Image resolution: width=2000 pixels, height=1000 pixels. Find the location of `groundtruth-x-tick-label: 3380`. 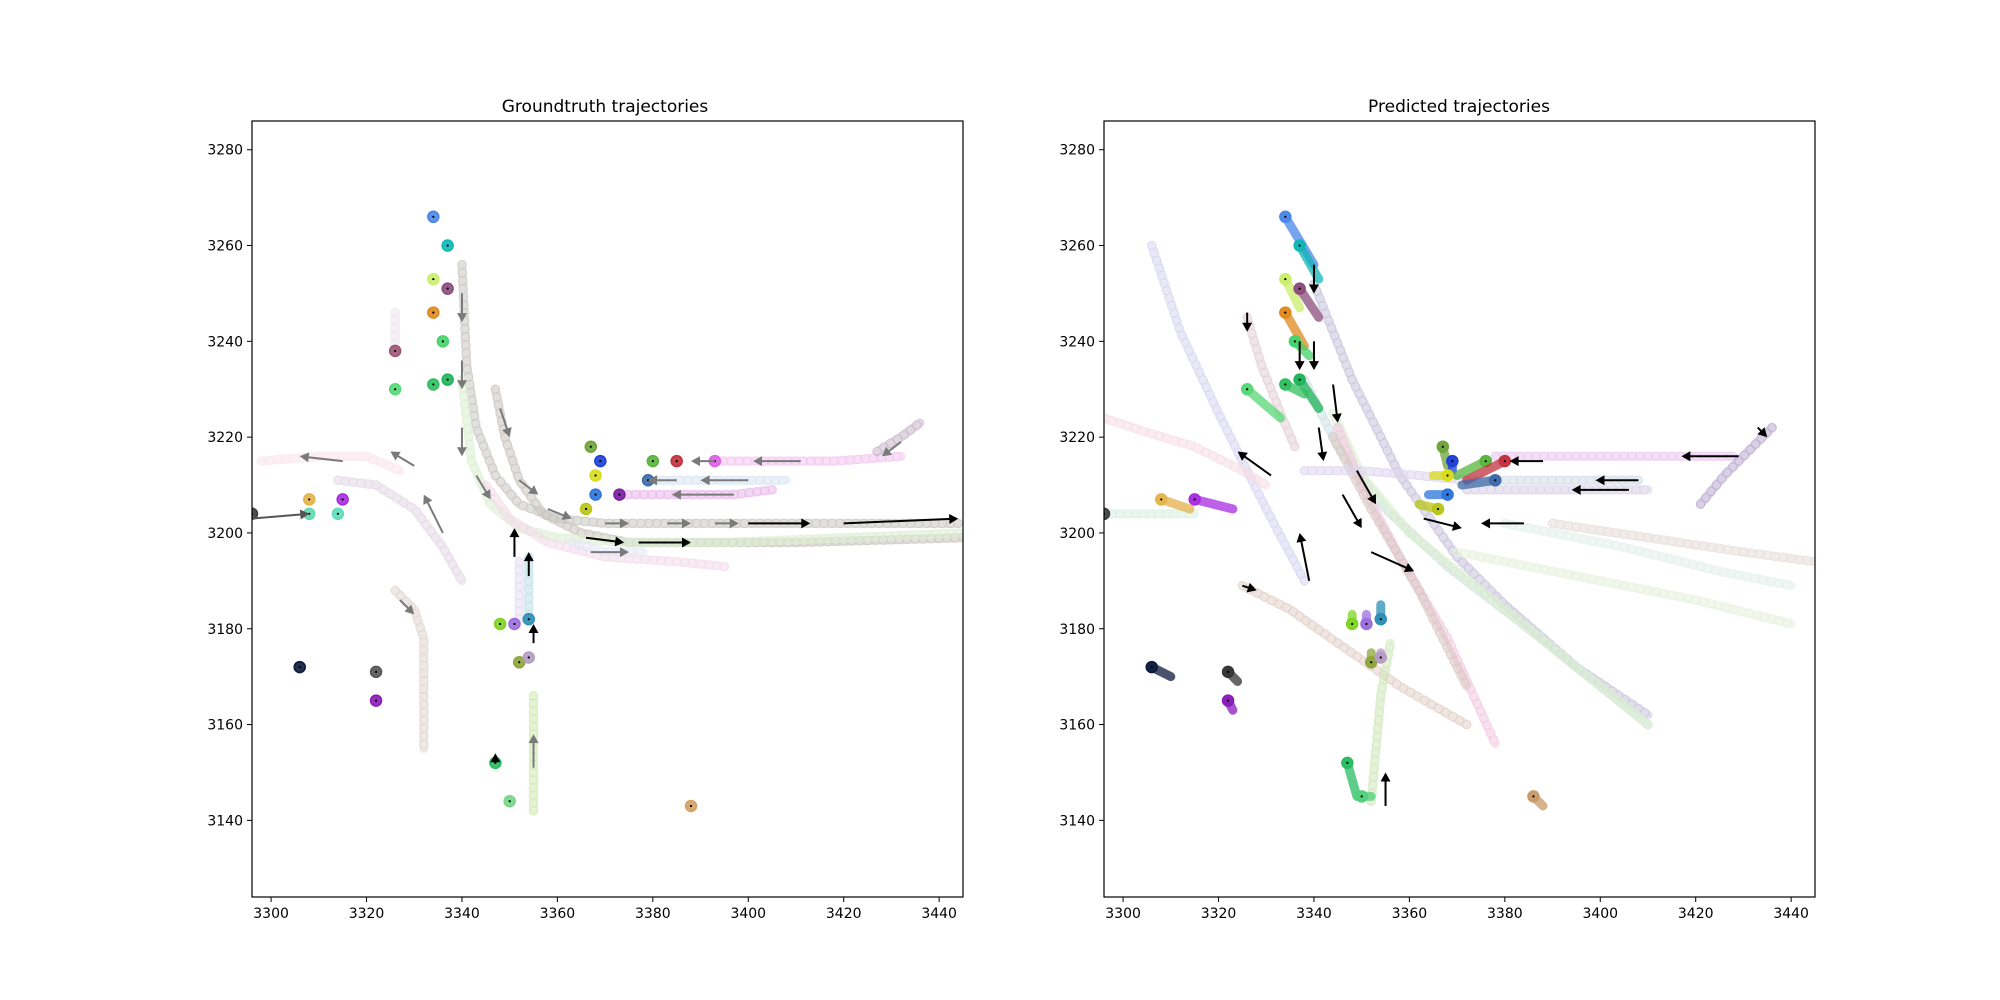

groundtruth-x-tick-label: 3380 is located at coordinates (653, 914).